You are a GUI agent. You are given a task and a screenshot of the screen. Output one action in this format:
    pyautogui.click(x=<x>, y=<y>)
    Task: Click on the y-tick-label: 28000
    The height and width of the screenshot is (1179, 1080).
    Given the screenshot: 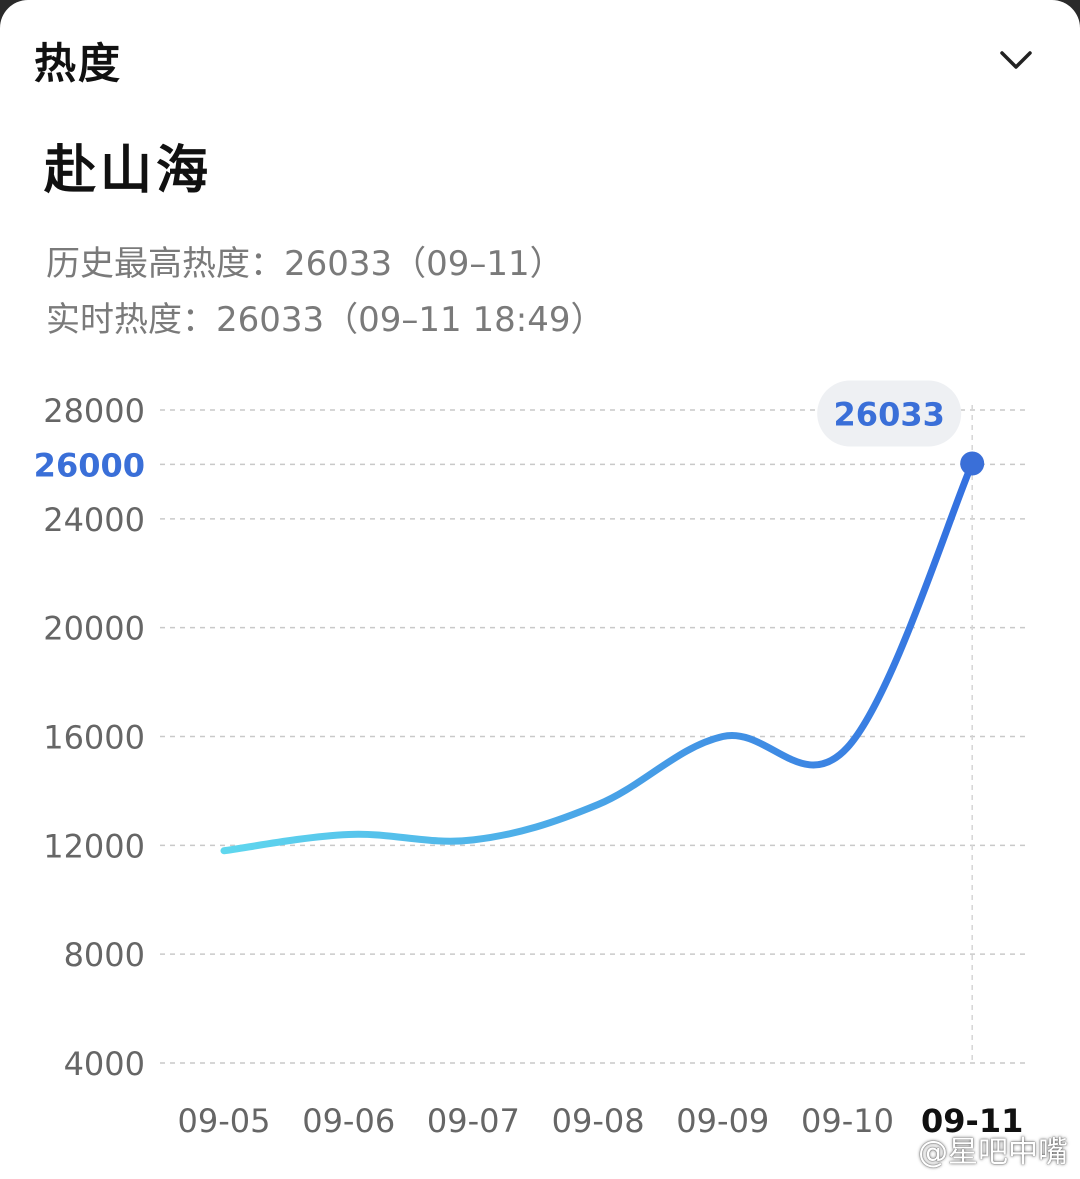 What is the action you would take?
    pyautogui.click(x=94, y=411)
    